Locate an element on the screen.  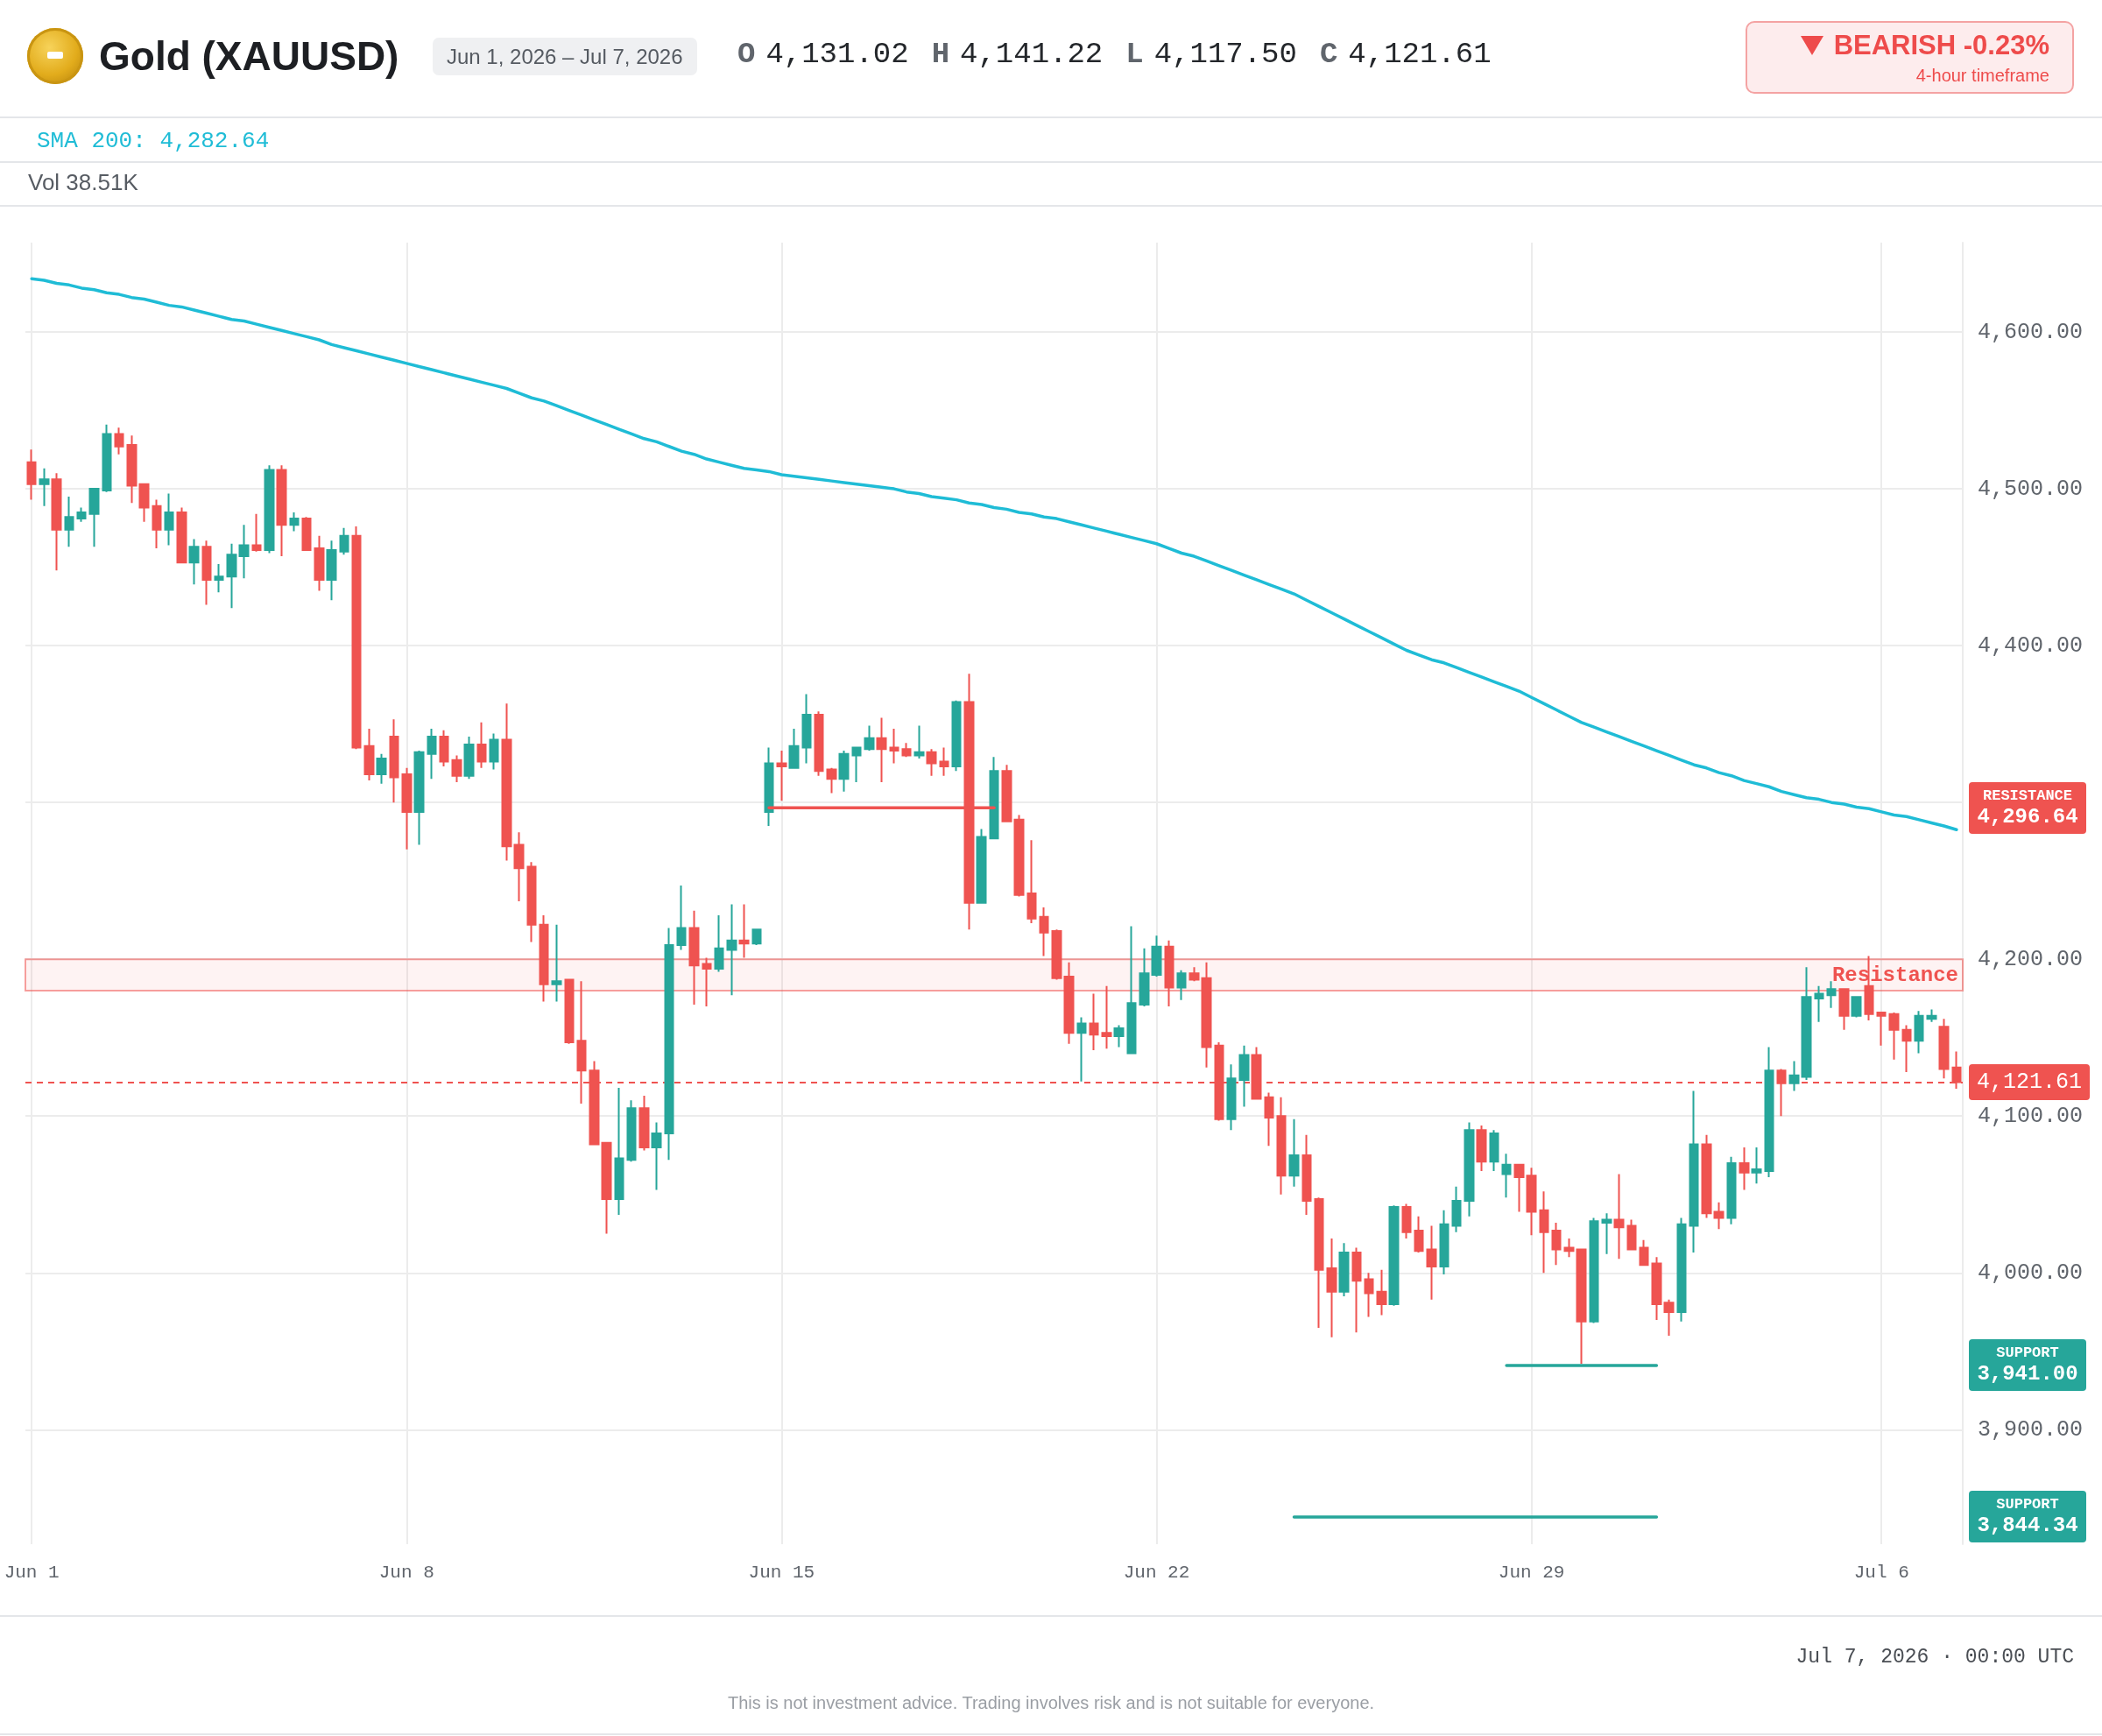
y-tick-label: 4,500.00 is located at coordinates (2031, 489).